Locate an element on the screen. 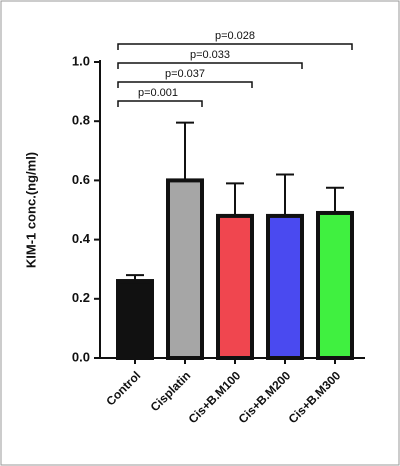 The image size is (400, 466). p-value-label: p=0.037 is located at coordinates (185, 74).